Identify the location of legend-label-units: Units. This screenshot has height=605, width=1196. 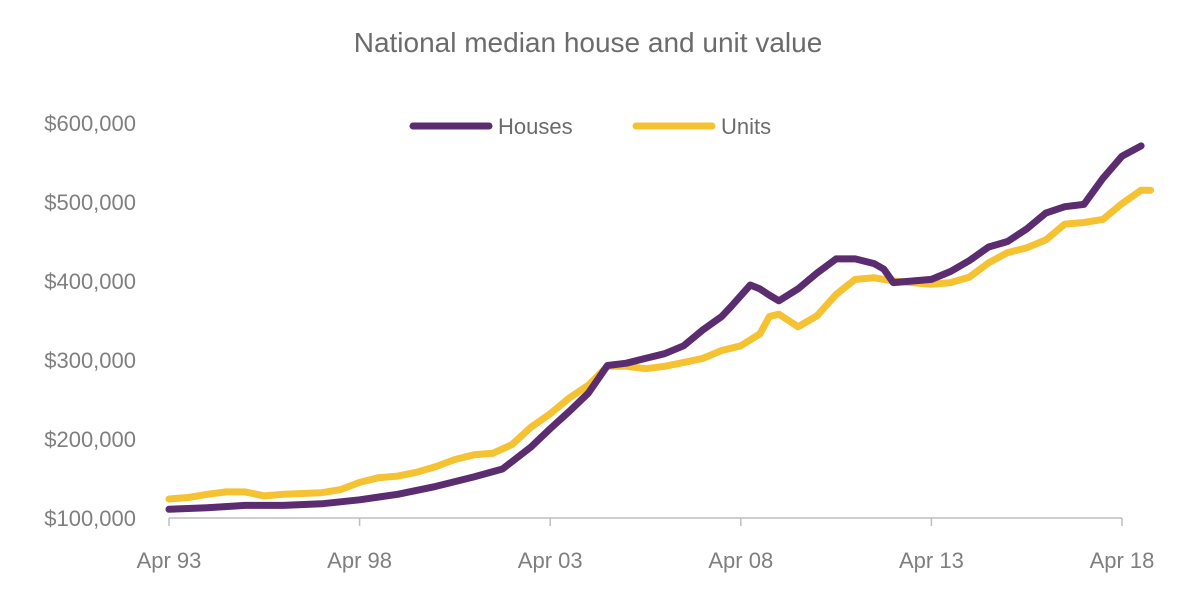
(746, 126).